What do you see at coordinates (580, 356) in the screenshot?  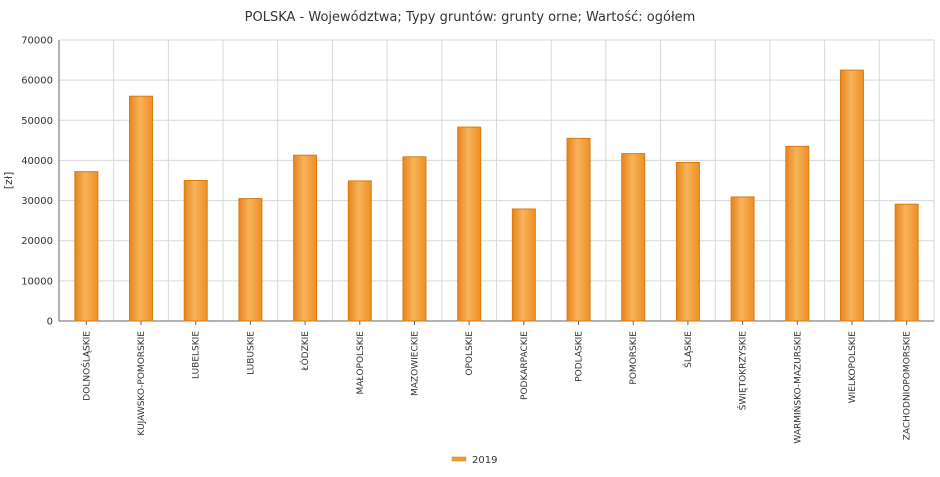 I see `x-tick-label: PODLASKIE` at bounding box center [580, 356].